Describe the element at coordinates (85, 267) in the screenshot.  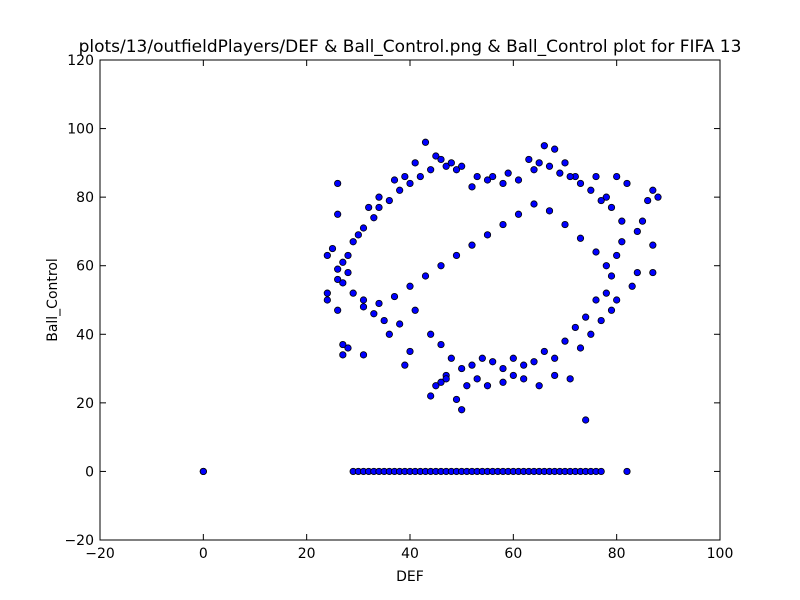
I see `y-tick-label: 60` at that location.